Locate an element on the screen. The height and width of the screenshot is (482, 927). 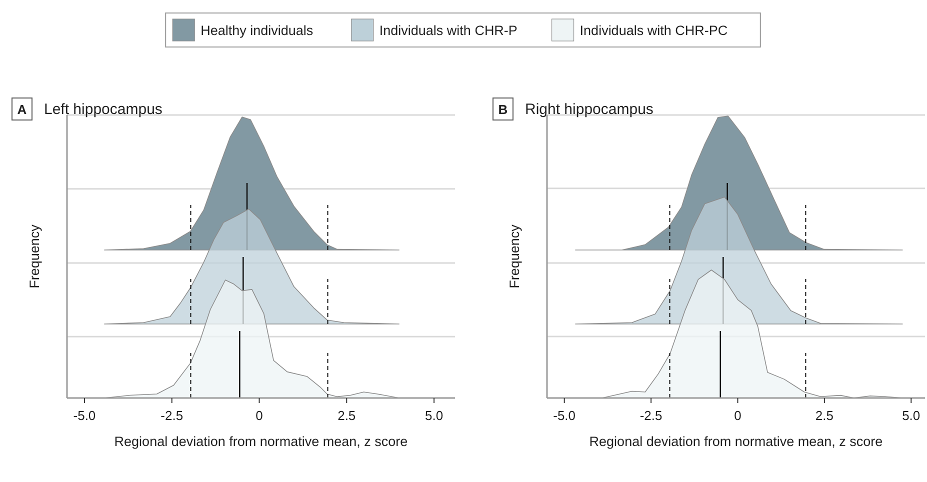
text: A is located at coordinates (22, 109).